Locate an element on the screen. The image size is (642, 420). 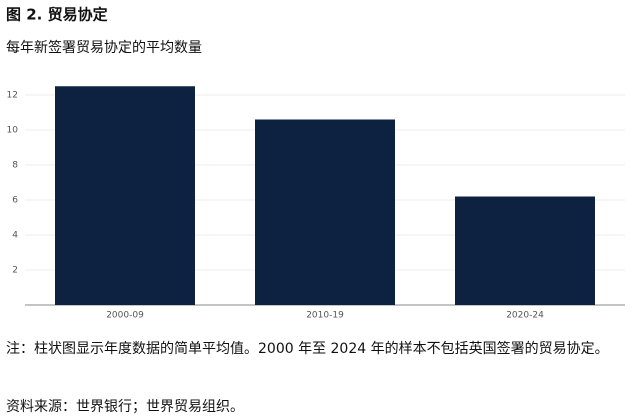
x-tick-label: 2000-09 is located at coordinates (125, 316).